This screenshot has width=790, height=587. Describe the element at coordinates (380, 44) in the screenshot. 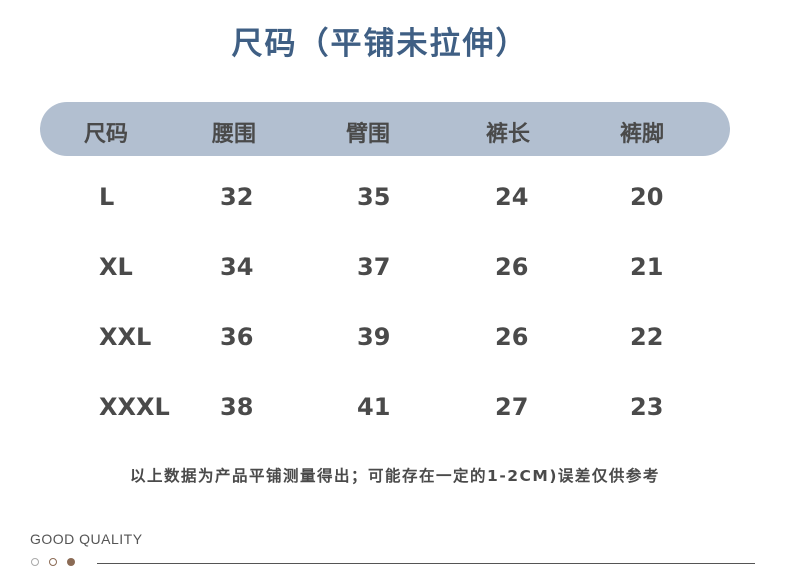

I see `page-title: 尺码（平铺未拉伸）` at that location.